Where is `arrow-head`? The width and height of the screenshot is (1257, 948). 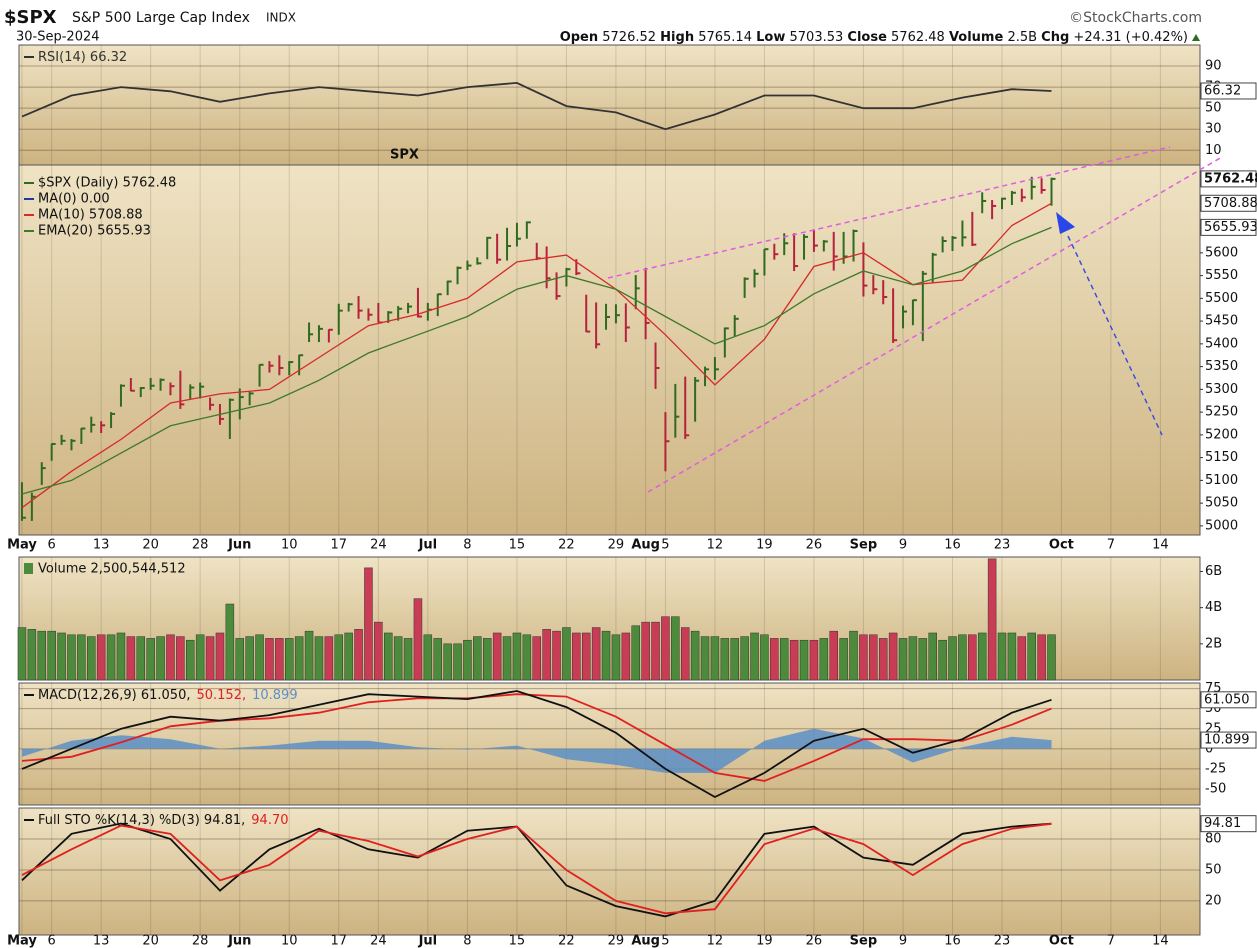 arrow-head is located at coordinates (1065, 223).